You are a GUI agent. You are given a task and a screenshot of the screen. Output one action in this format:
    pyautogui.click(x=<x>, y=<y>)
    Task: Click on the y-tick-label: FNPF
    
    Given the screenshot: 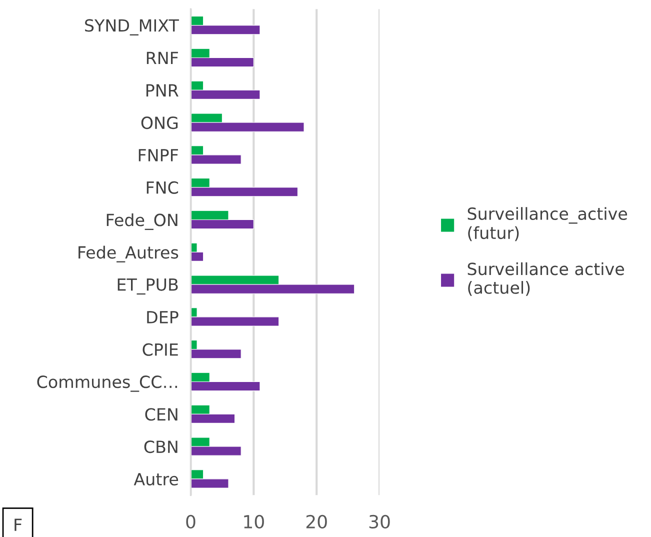 What is the action you would take?
    pyautogui.click(x=158, y=155)
    